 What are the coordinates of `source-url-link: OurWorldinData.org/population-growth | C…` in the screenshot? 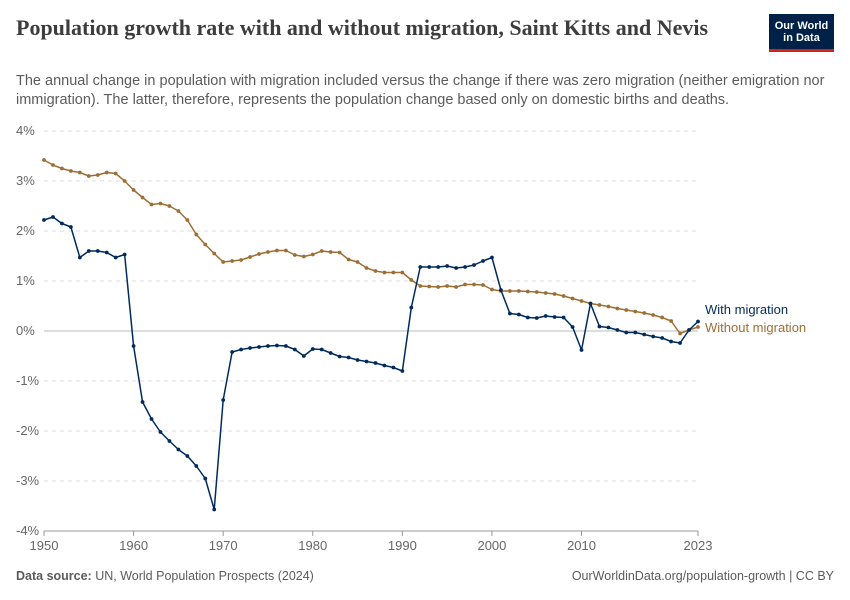 It's located at (702, 576).